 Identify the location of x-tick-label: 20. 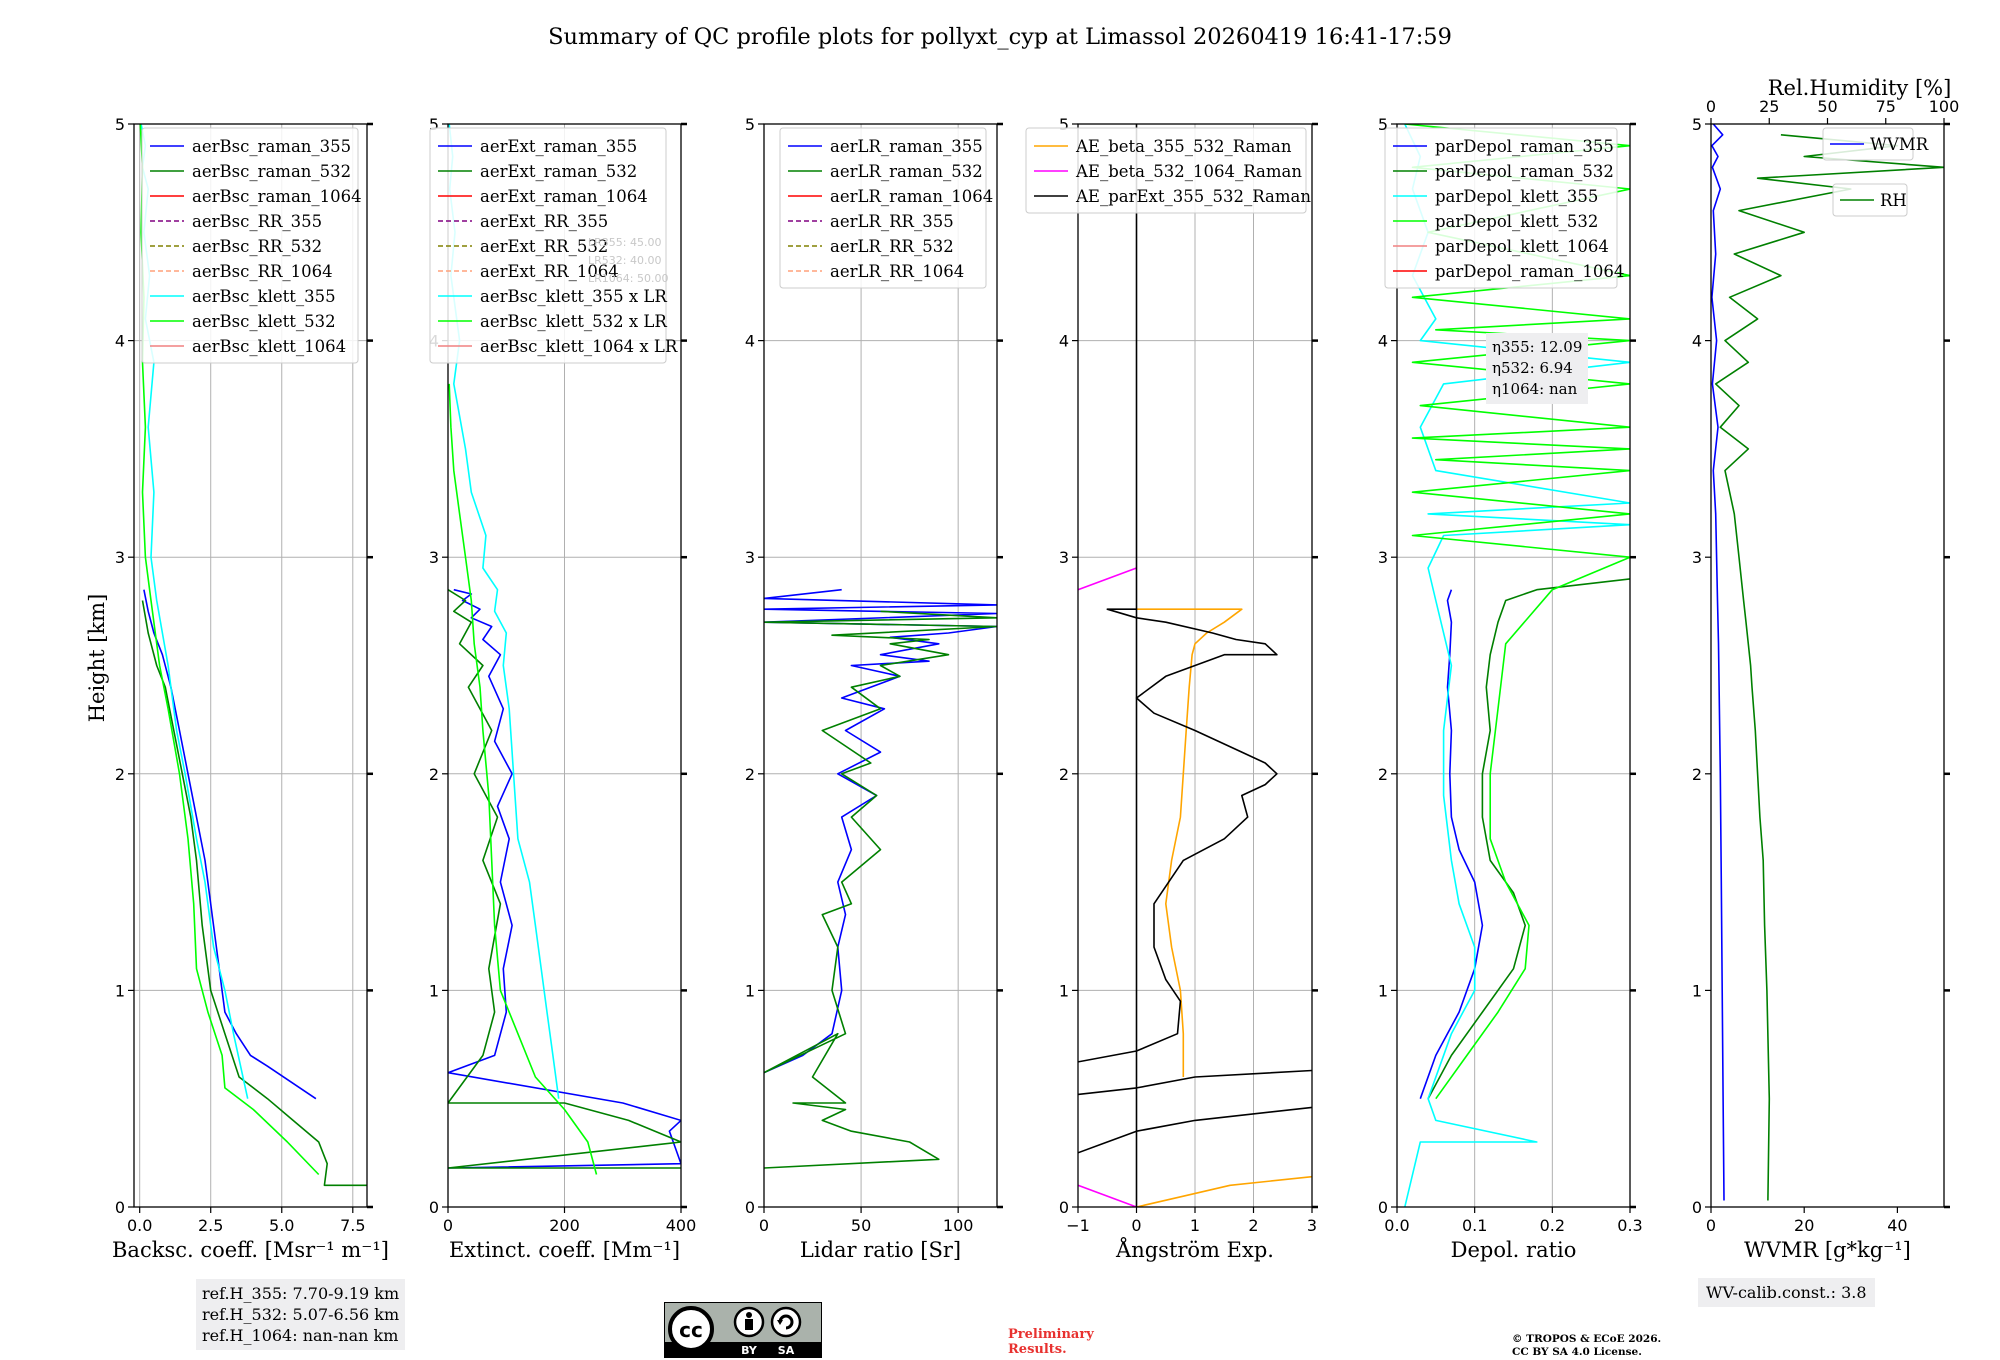
(1804, 1225).